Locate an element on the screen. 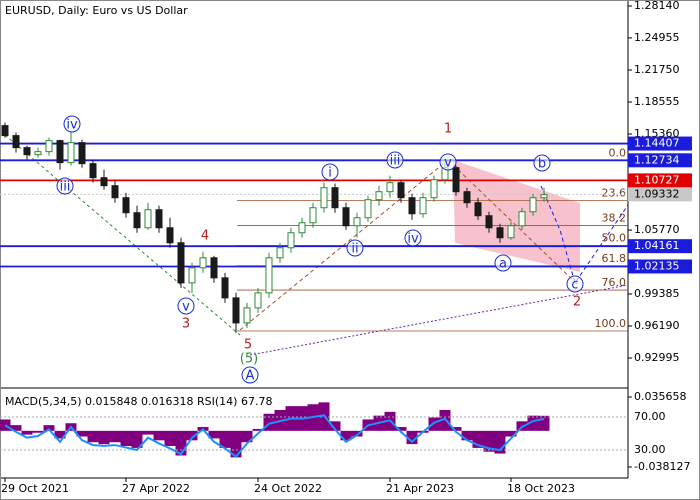 Image resolution: width=700 pixels, height=500 pixels. y-tick-label: 1.21750 is located at coordinates (657, 69).